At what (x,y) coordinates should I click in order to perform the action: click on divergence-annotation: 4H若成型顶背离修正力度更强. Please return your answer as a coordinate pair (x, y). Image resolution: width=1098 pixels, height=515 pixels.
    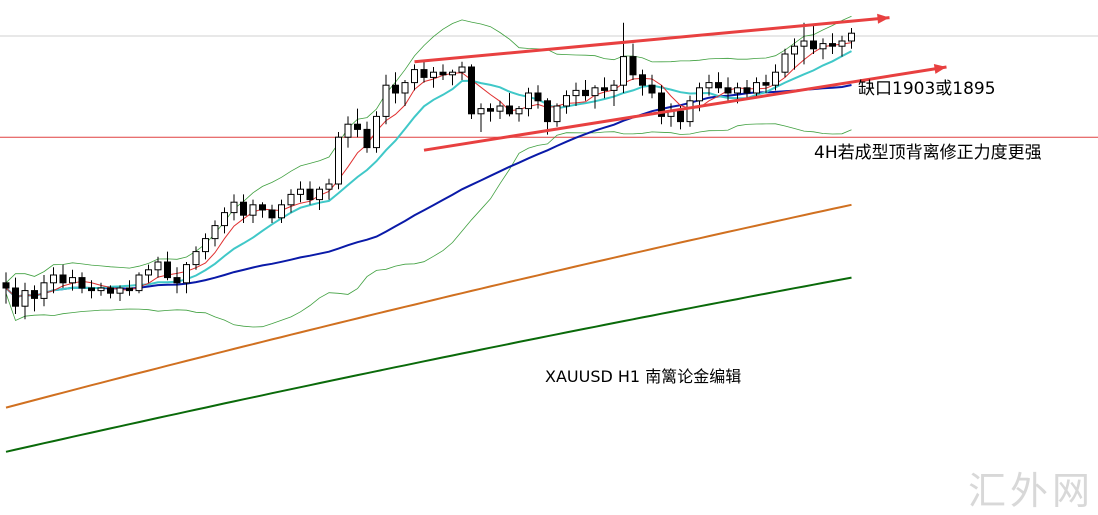
    Looking at the image, I should click on (928, 153).